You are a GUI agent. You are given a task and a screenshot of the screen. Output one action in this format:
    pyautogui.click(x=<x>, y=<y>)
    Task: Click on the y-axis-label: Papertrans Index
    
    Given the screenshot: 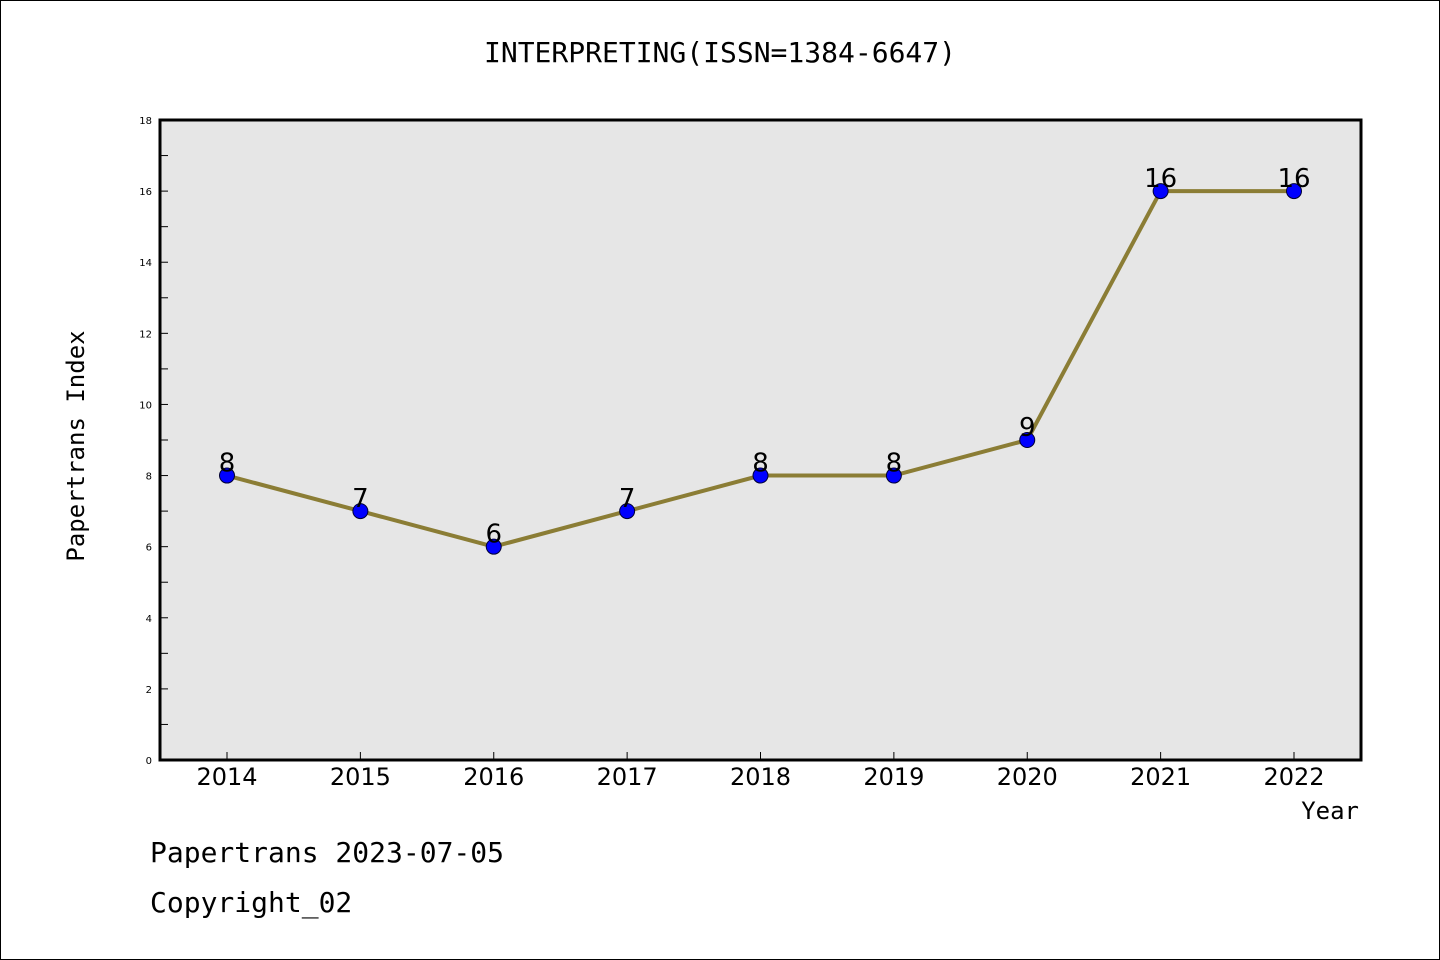 What is the action you would take?
    pyautogui.click(x=76, y=445)
    